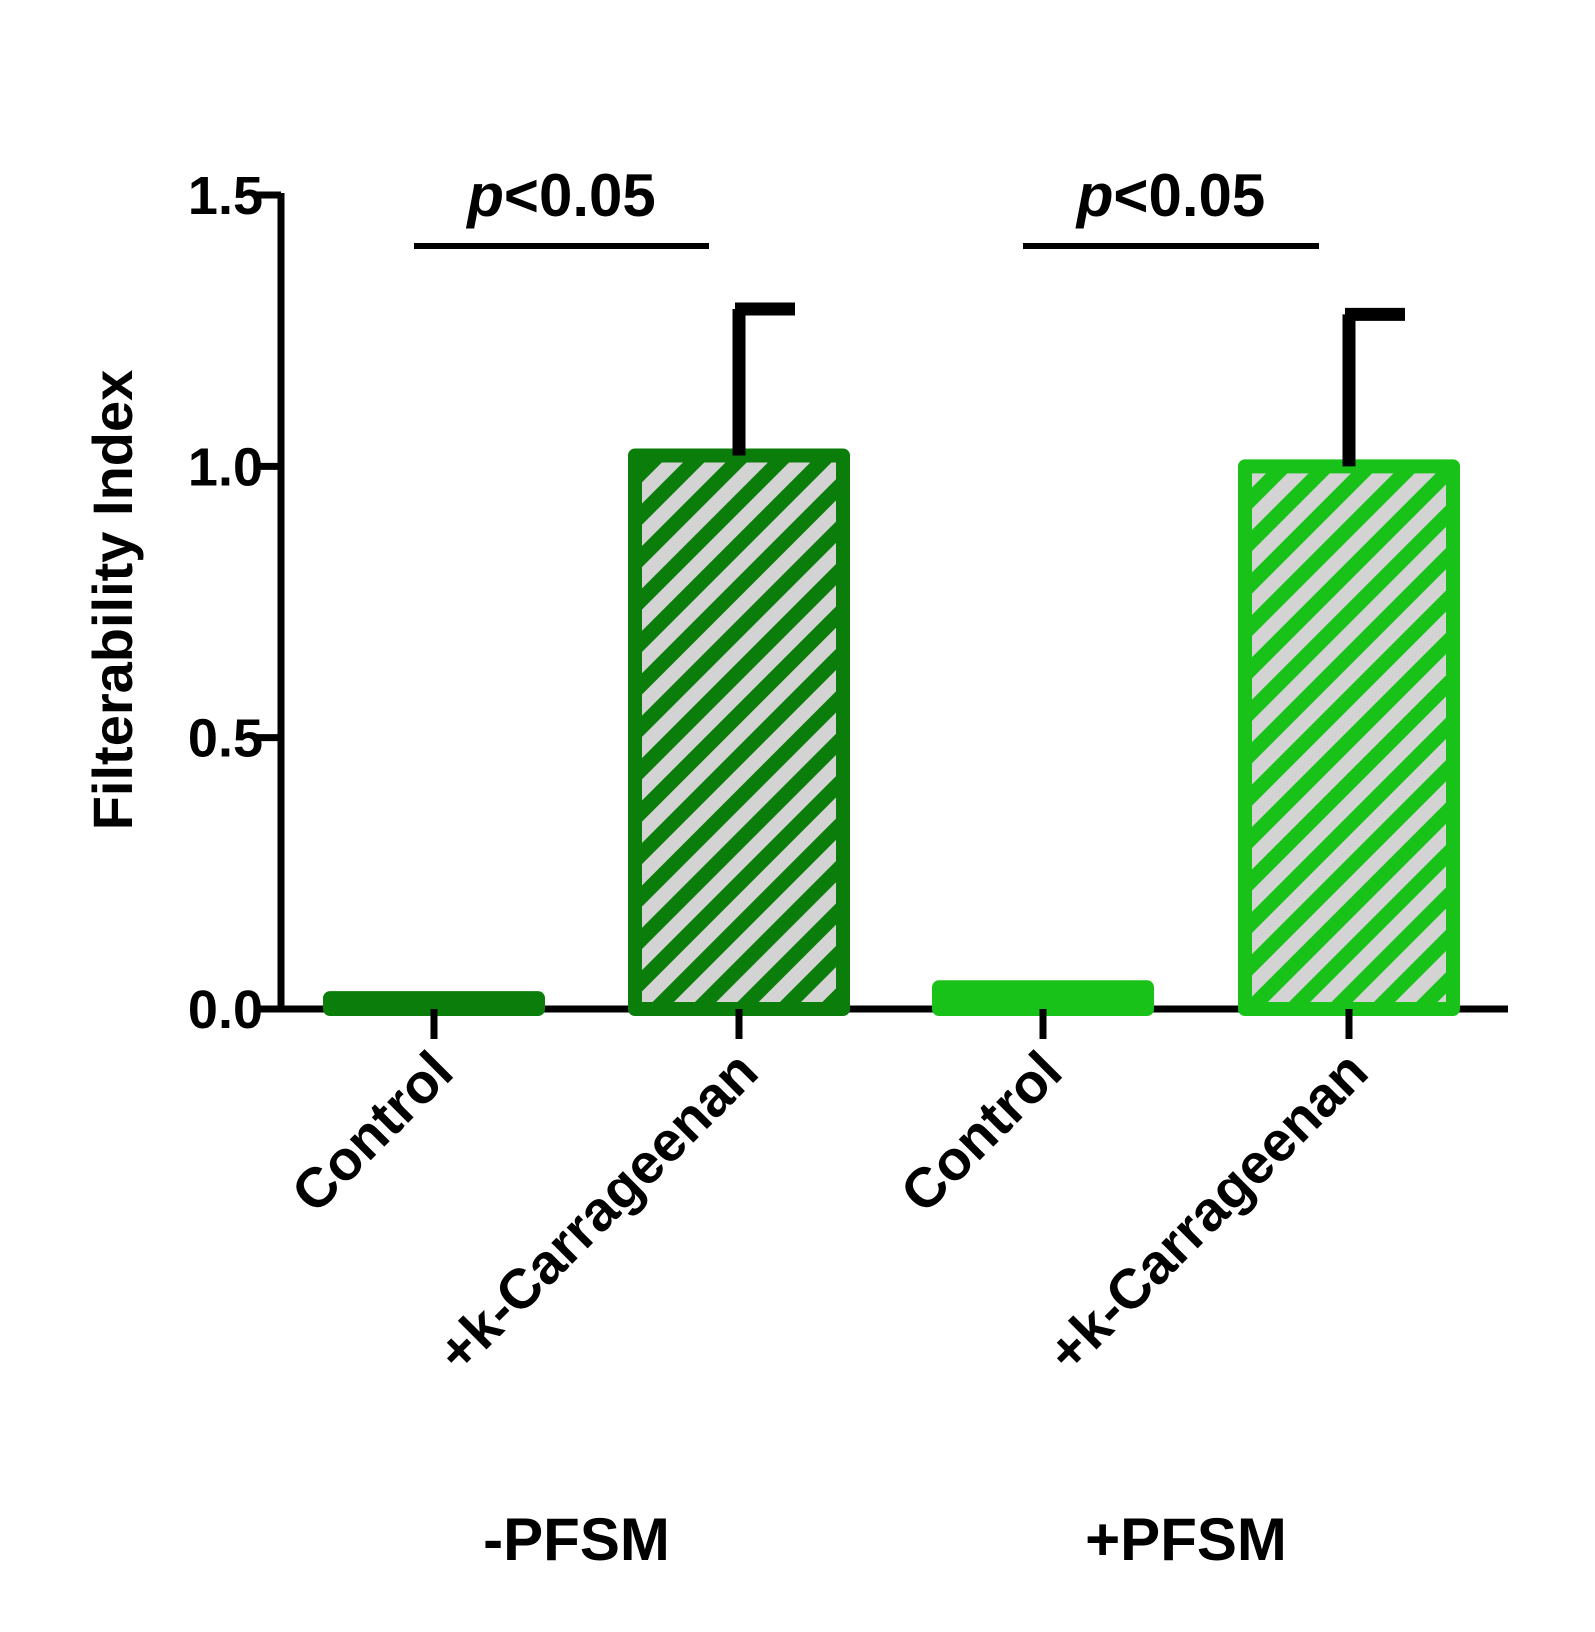  Describe the element at coordinates (234, 603) in the screenshot. I see `y-ticks: 0.0 0.5 1.0 1.5` at that location.